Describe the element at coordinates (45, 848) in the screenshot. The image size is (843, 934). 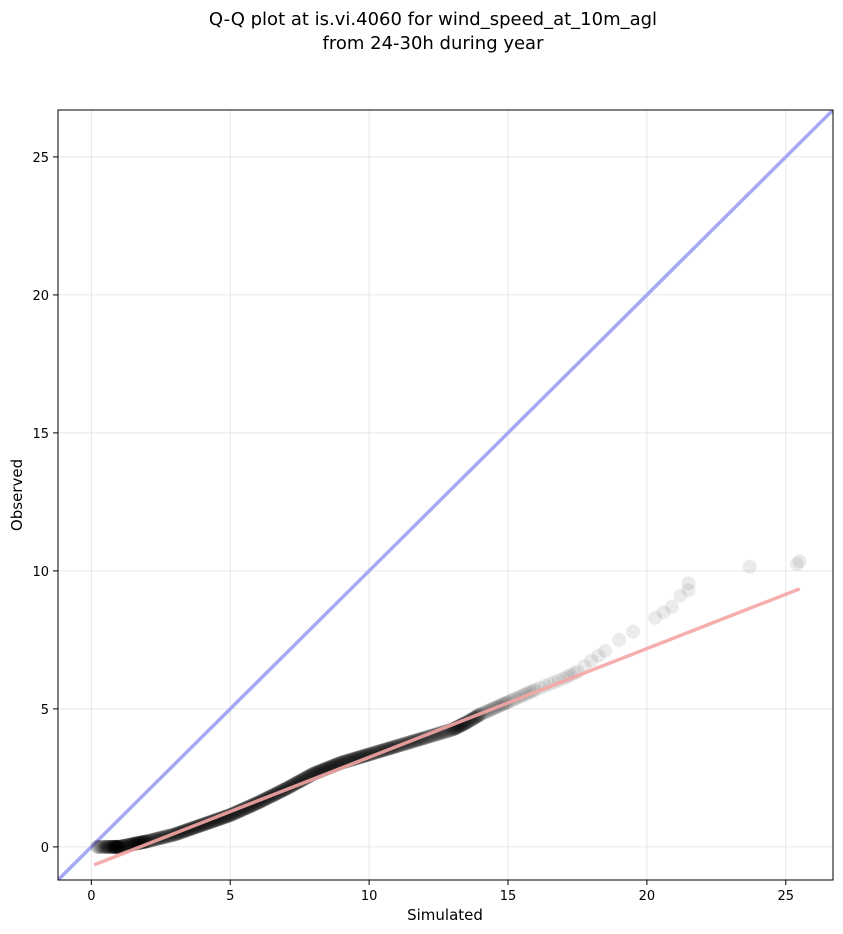
I see `y-tick-label: 0` at that location.